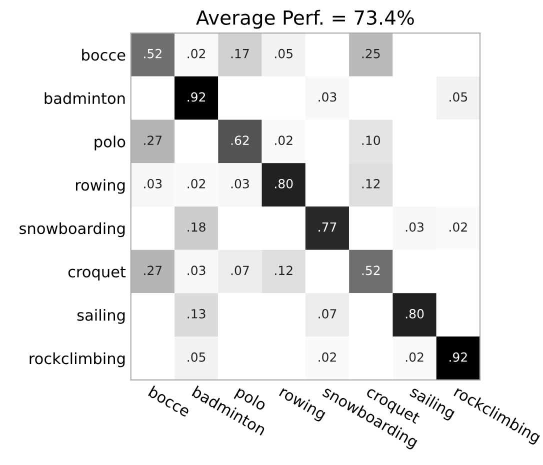 The height and width of the screenshot is (465, 543). I want to click on data-label: .62, so click(240, 141).